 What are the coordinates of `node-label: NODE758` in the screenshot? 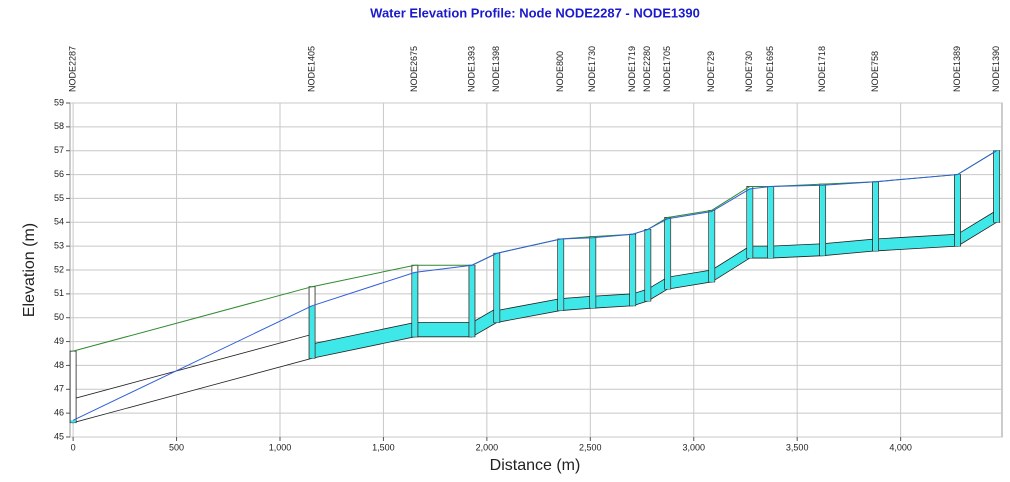 It's located at (875, 71).